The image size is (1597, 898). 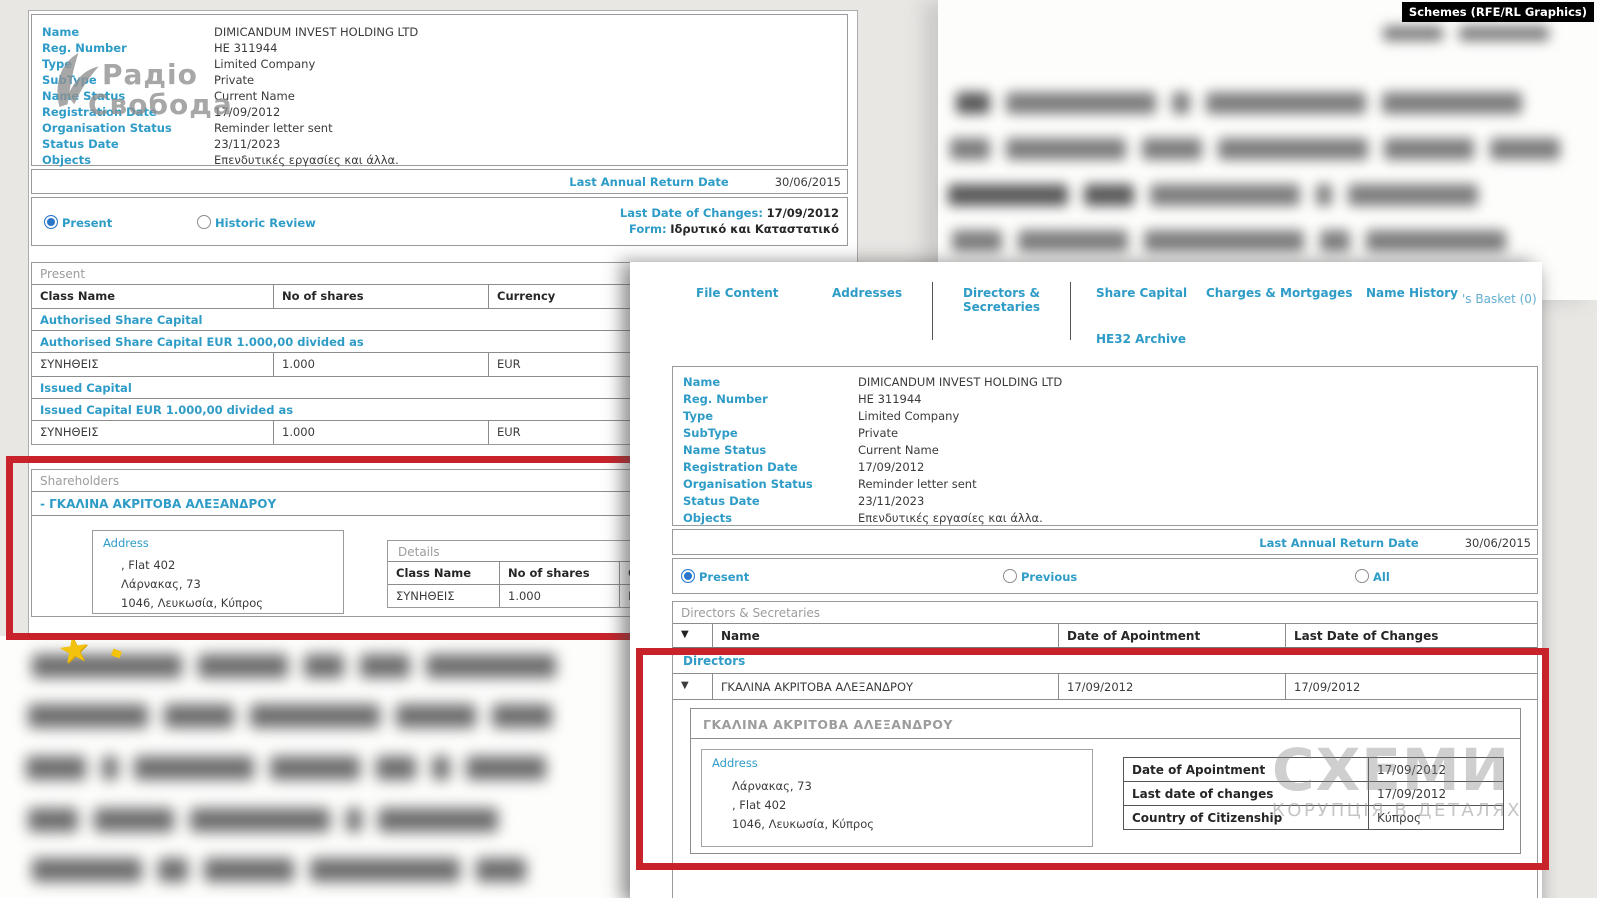 What do you see at coordinates (1001, 300) in the screenshot?
I see `tab-directors-secretaries: Directors & Secretaries` at bounding box center [1001, 300].